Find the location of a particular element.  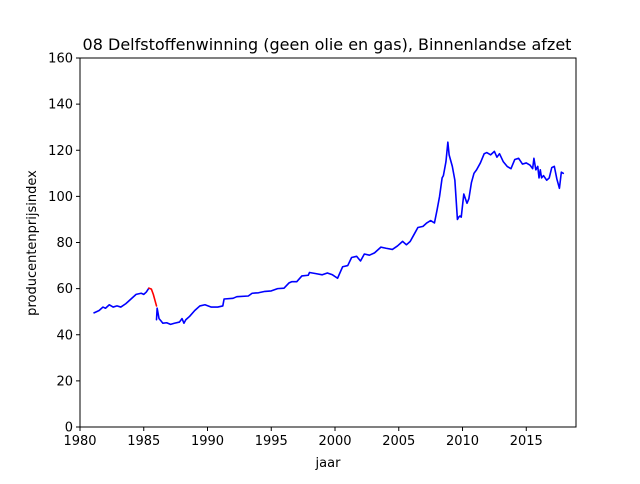

y-tick-label: 80 is located at coordinates (64, 243).